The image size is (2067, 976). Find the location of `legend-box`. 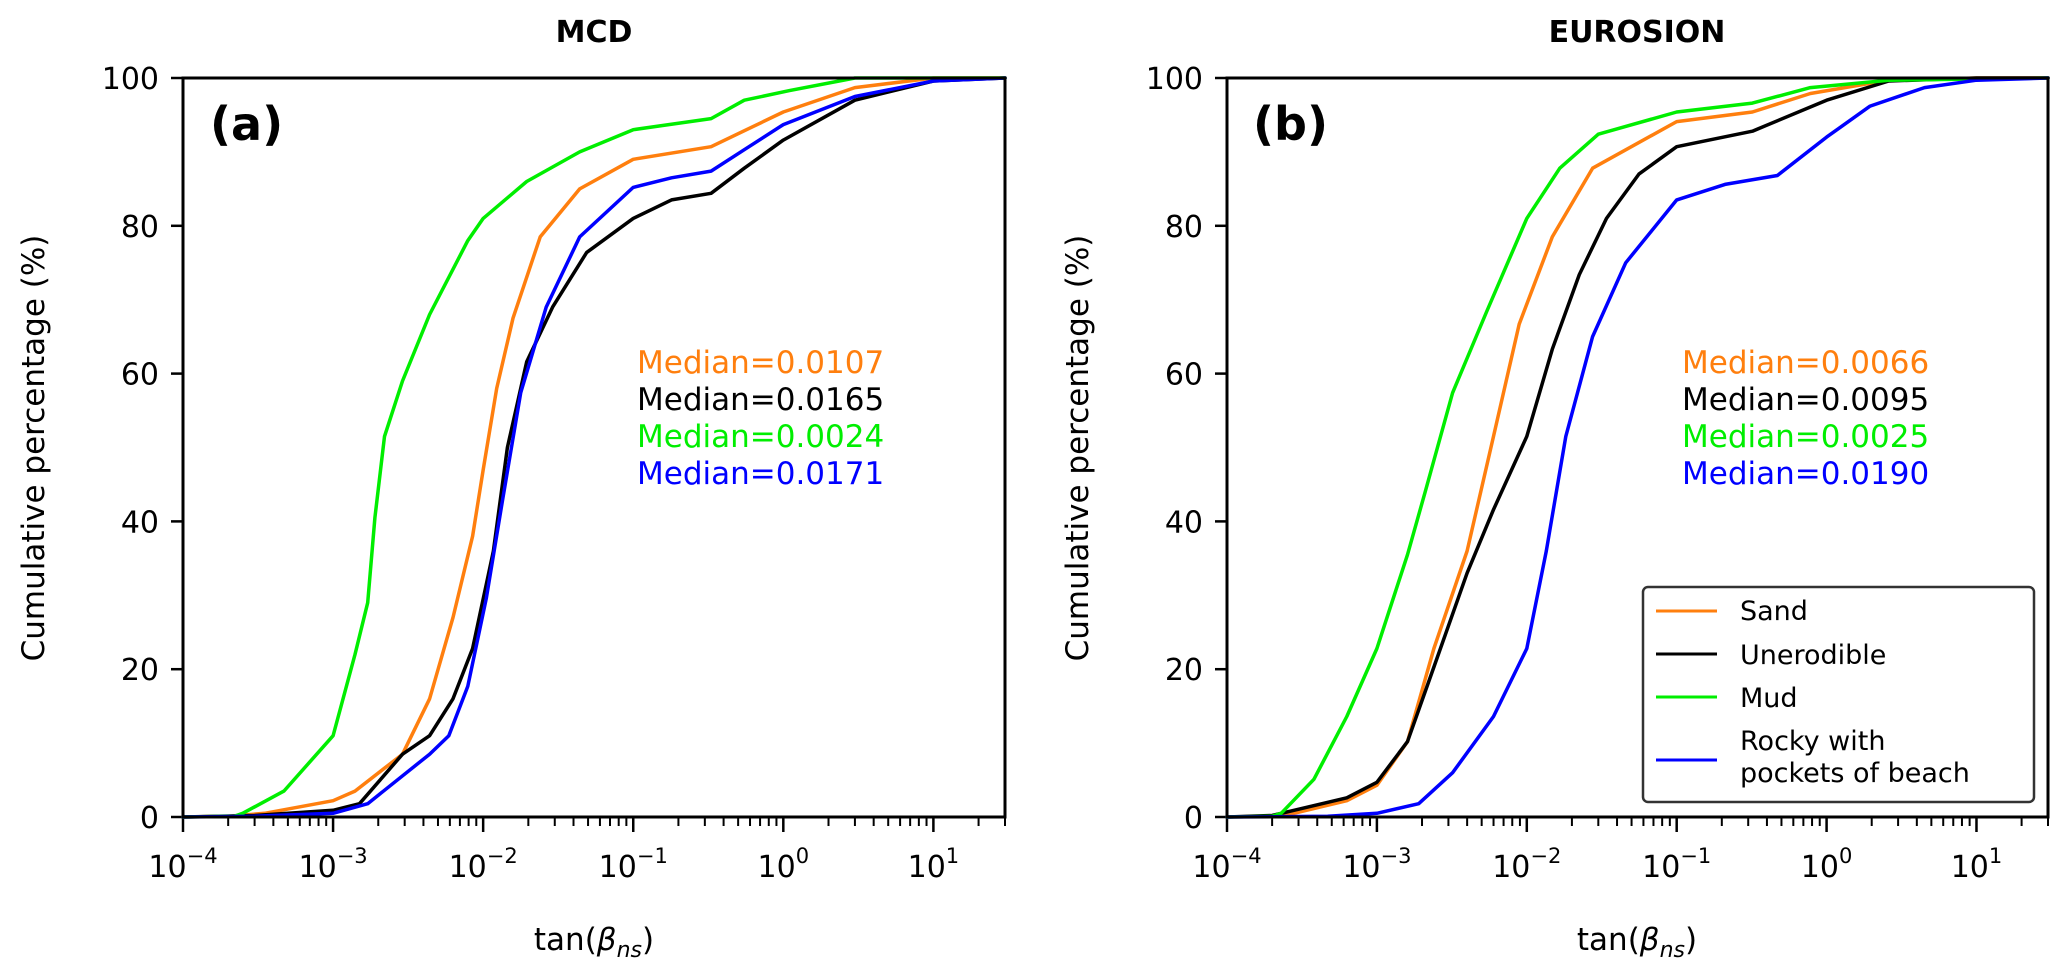

legend-box is located at coordinates (1838, 694).